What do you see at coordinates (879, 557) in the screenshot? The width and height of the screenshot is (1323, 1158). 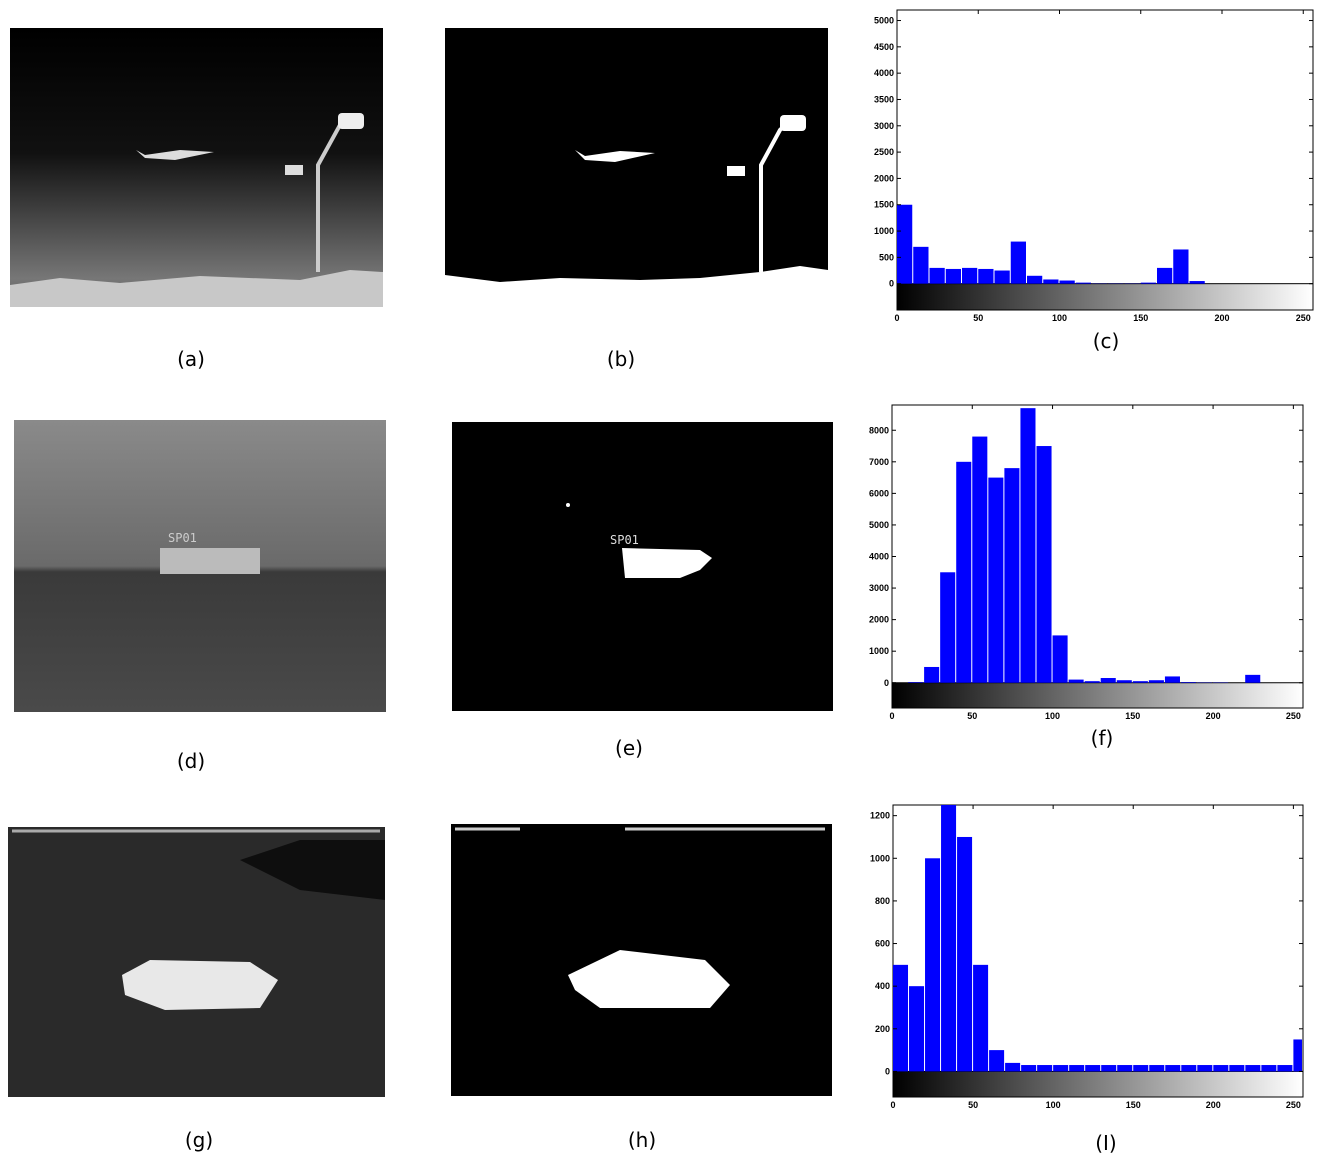 I see `y-tick-label: 4000` at bounding box center [879, 557].